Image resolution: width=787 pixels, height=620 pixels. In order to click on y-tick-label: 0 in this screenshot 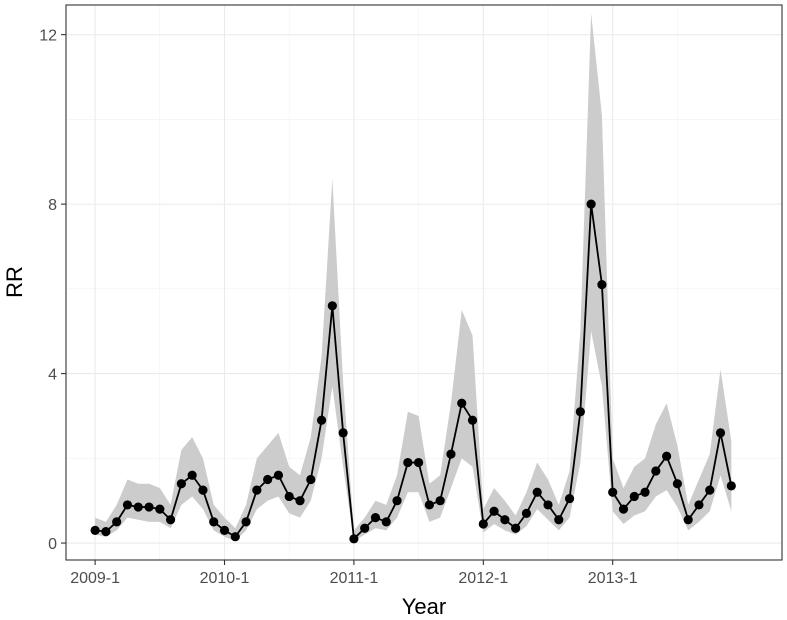, I will do `click(52, 544)`.